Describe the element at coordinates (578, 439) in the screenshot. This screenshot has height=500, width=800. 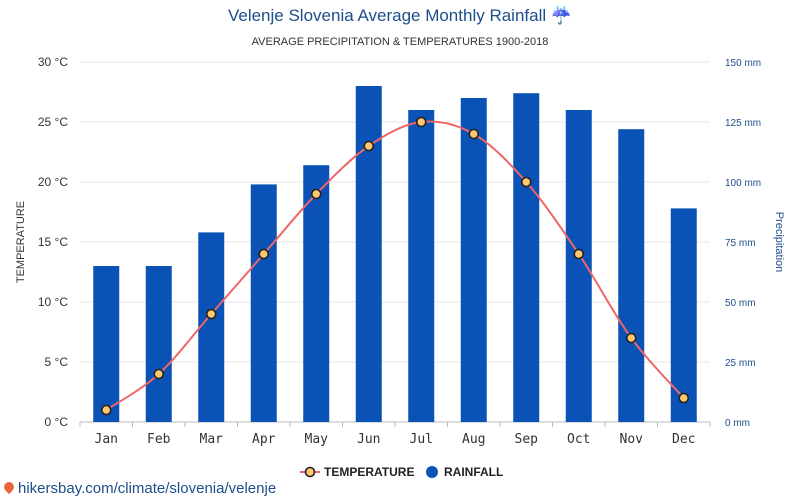
I see `x-tick-label: Oct` at that location.